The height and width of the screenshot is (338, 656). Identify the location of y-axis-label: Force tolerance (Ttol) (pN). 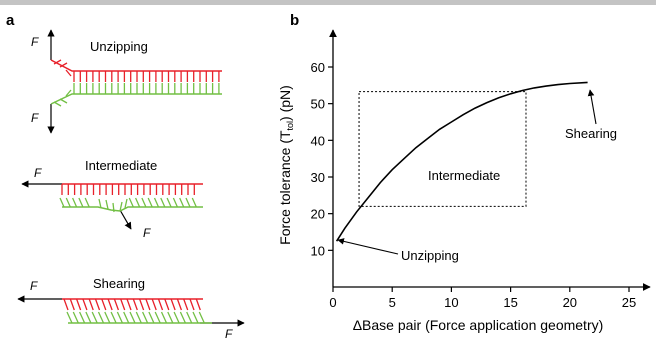
(286, 165).